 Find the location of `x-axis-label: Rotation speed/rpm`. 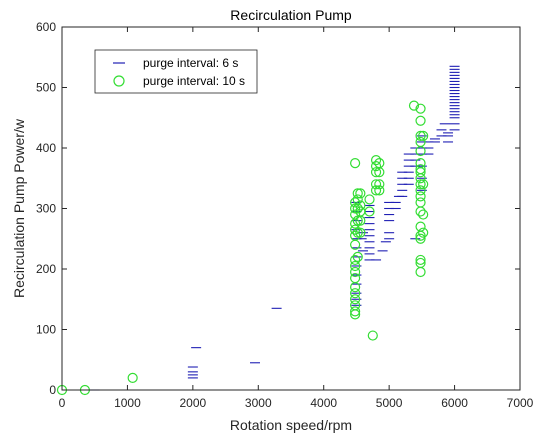

x-axis-label: Rotation speed/rpm is located at coordinates (291, 425).